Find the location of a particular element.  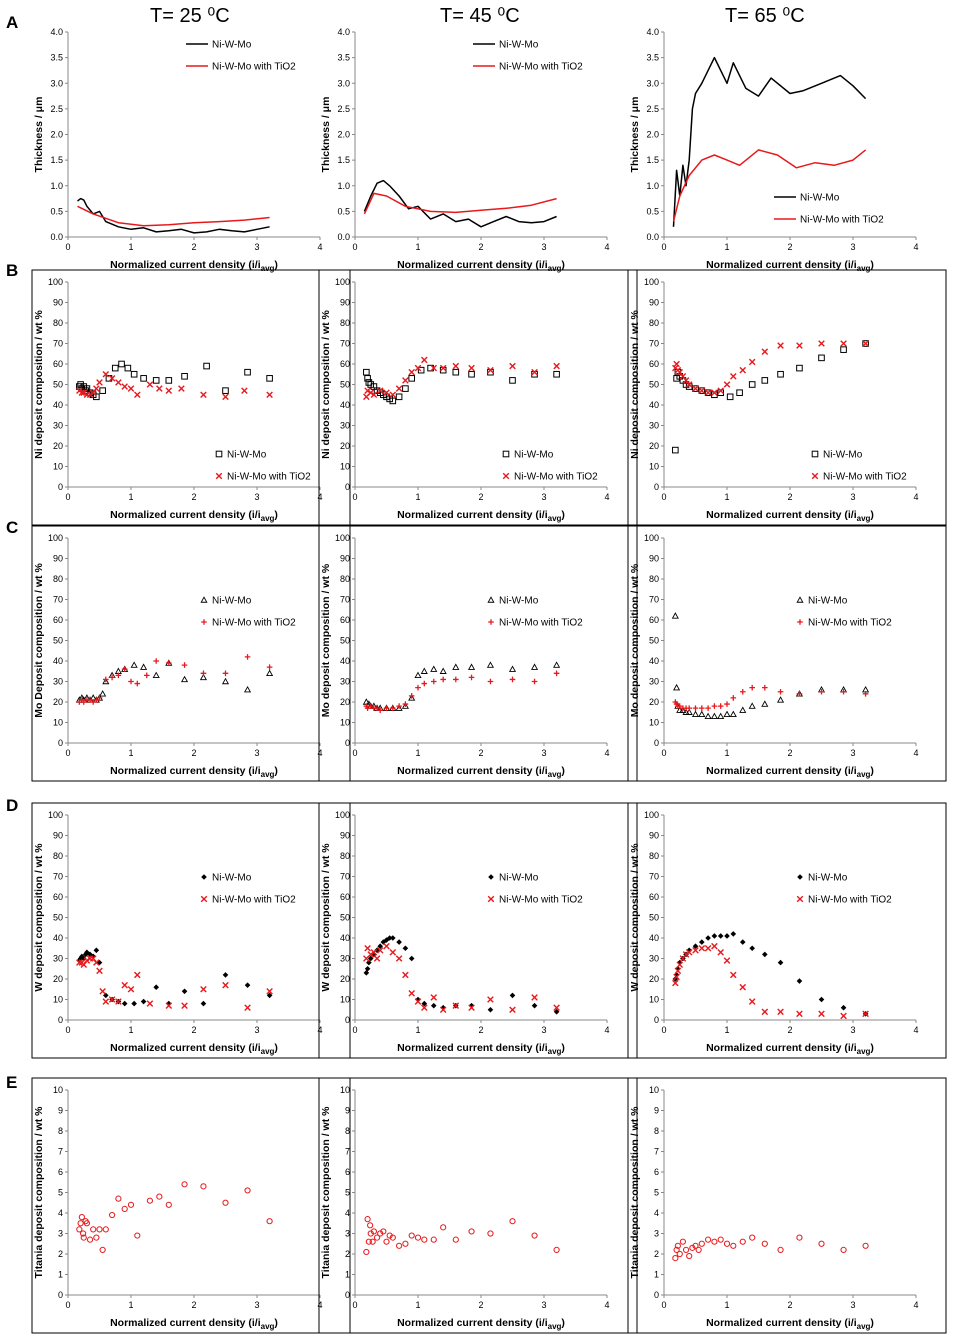

legend-marker is located at coordinates (800, 599).